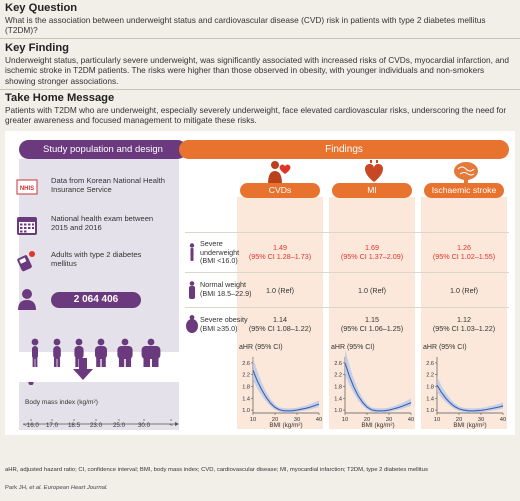  What do you see at coordinates (466, 172) in the screenshot?
I see `brain-icon` at bounding box center [466, 172].